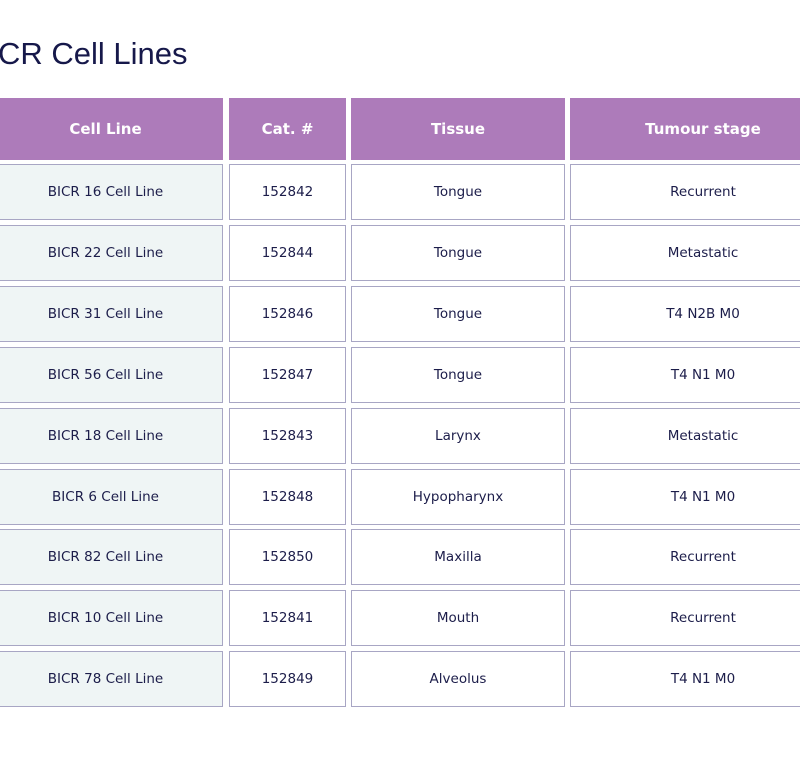  What do you see at coordinates (111, 129) in the screenshot?
I see `header-cell: Cell Line` at bounding box center [111, 129].